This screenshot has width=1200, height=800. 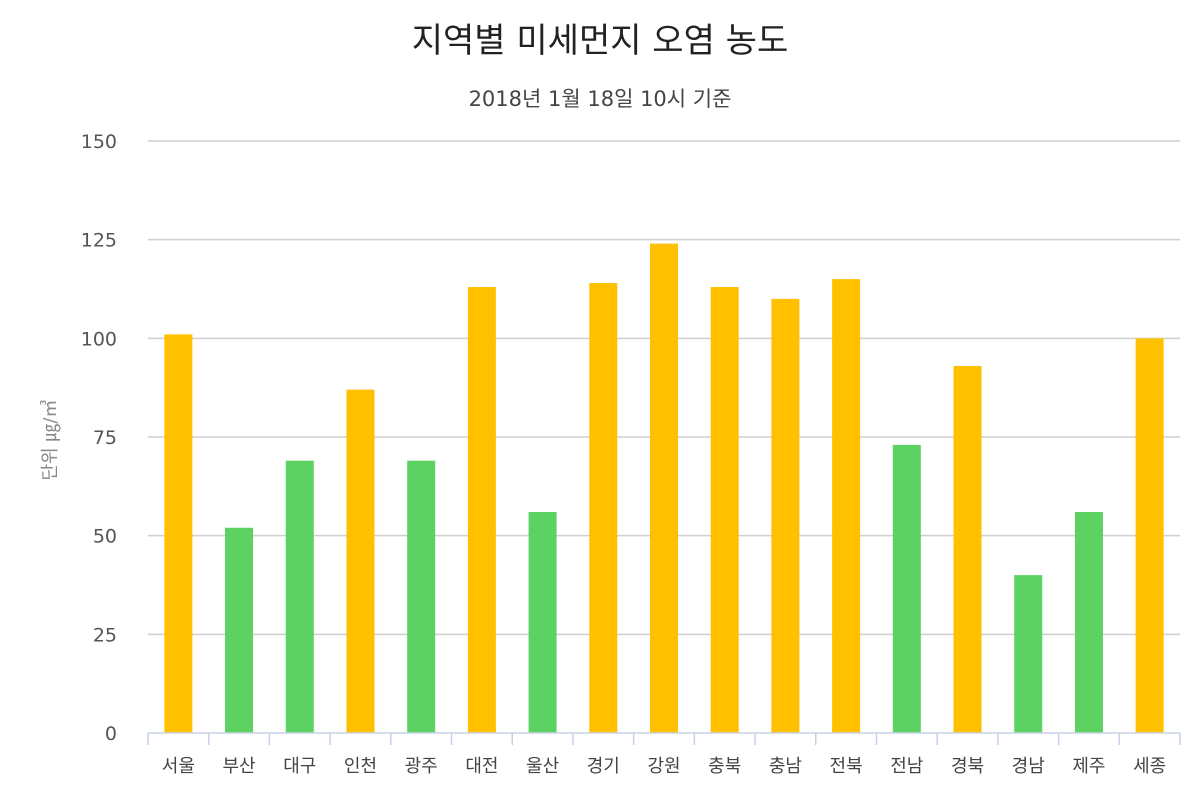 What do you see at coordinates (603, 766) in the screenshot?
I see `x-tick-label: 경기` at bounding box center [603, 766].